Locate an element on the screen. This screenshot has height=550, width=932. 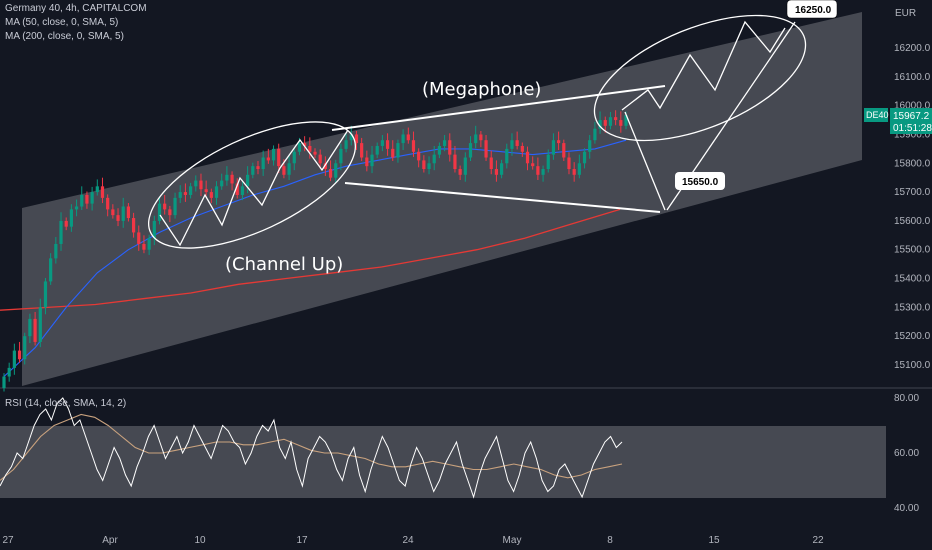
zigzag-left is located at coordinates (254, 188).